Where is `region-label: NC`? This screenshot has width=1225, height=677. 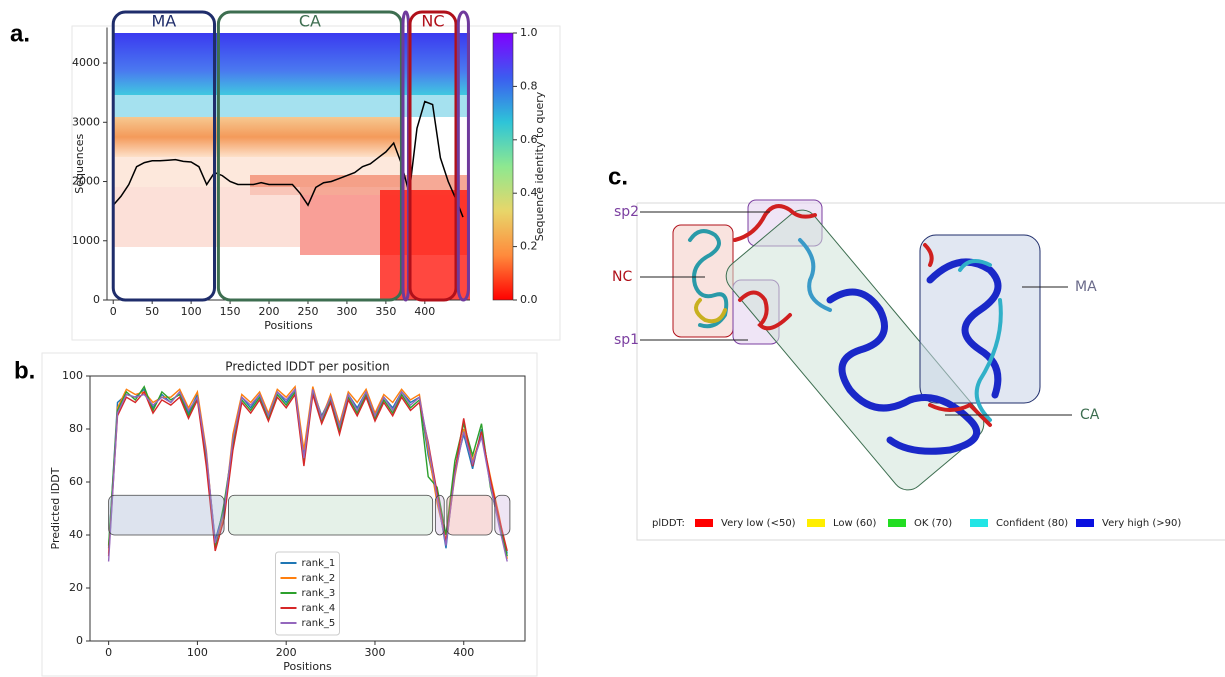
region-label: NC is located at coordinates (432, 21).